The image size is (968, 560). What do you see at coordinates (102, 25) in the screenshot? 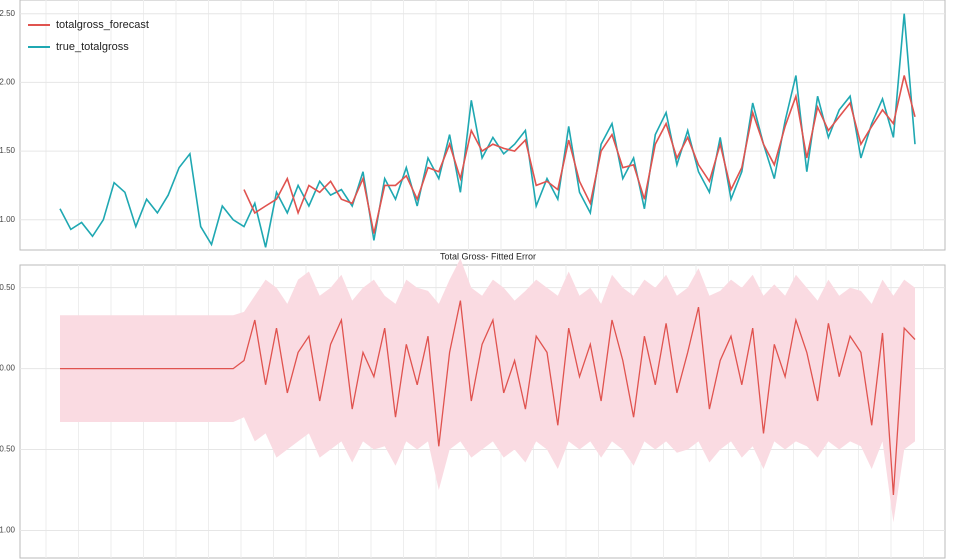
I see `legend-label: totalgross_forecast` at bounding box center [102, 25].